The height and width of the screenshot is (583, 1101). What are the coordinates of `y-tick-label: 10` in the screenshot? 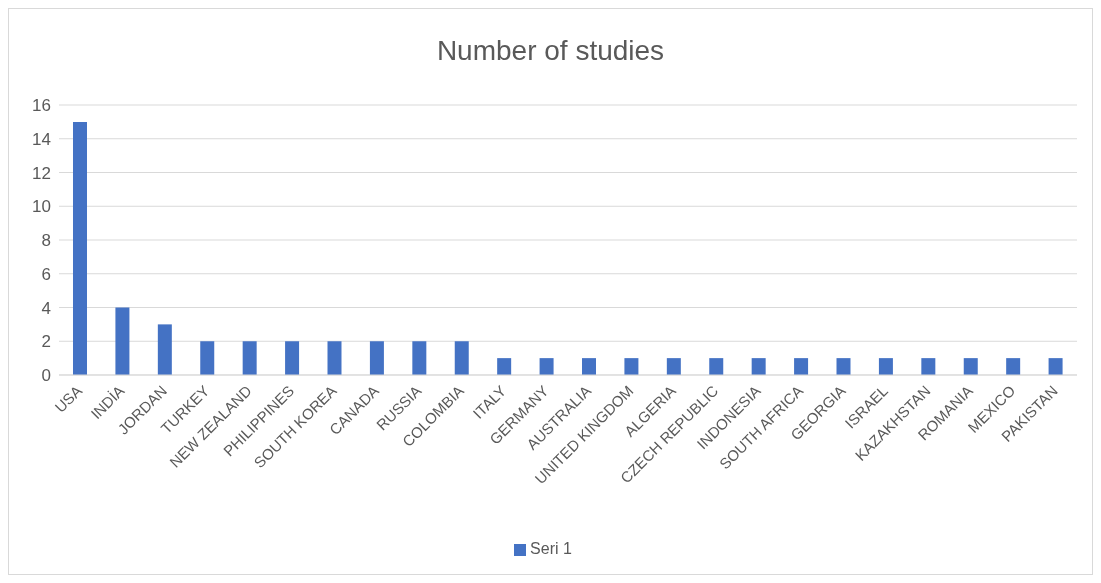 It's located at (41, 207).